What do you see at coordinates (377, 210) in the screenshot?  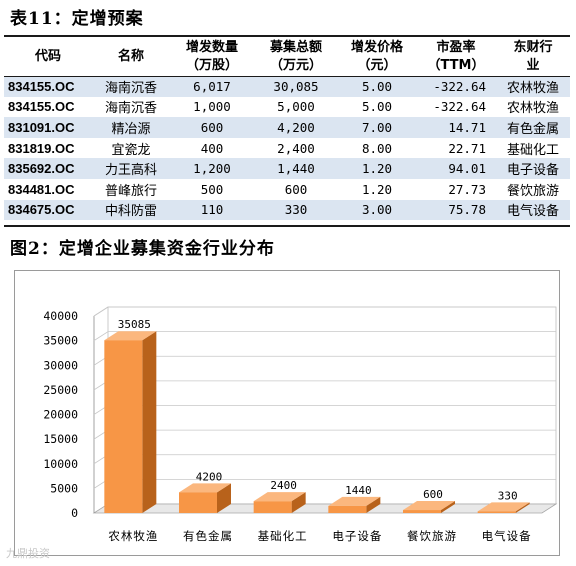 I see `cell-price: 3.00` at bounding box center [377, 210].